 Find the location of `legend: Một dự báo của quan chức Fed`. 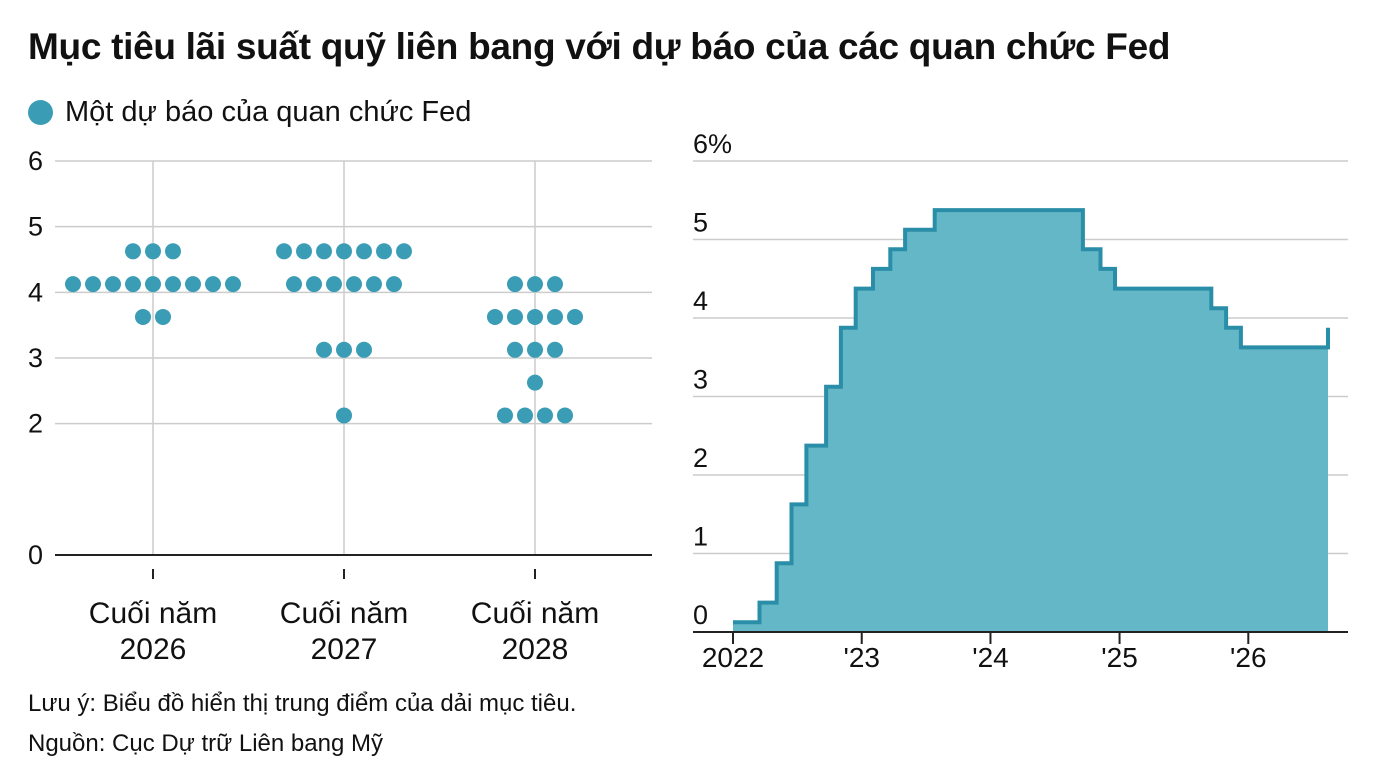

legend: Một dự báo của quan chức Fed is located at coordinates (249, 112).